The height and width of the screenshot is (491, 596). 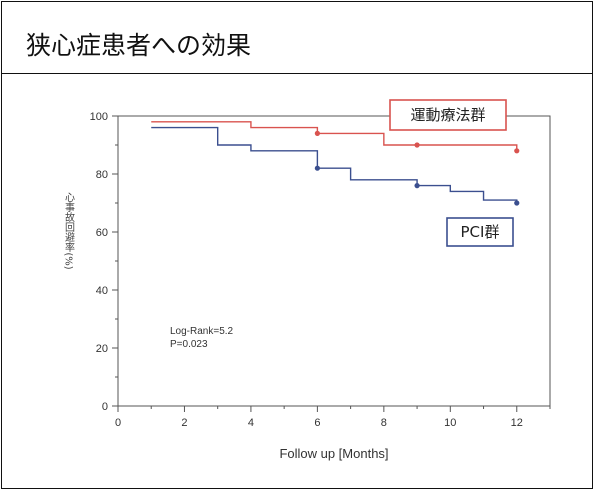 What do you see at coordinates (517, 423) in the screenshot?
I see `x-tick-label: 12` at bounding box center [517, 423].